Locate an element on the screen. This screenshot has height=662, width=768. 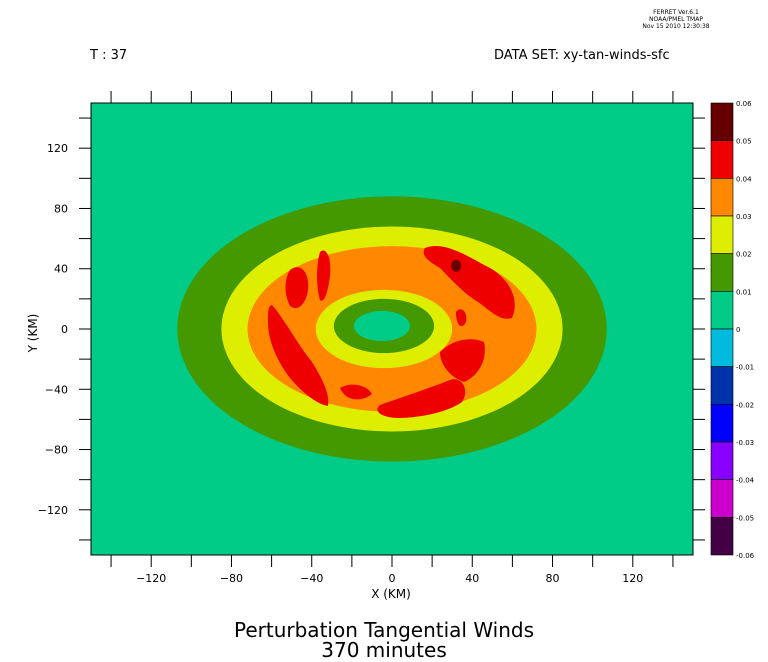
y-tick-label-2: 40 is located at coordinates (61, 269).